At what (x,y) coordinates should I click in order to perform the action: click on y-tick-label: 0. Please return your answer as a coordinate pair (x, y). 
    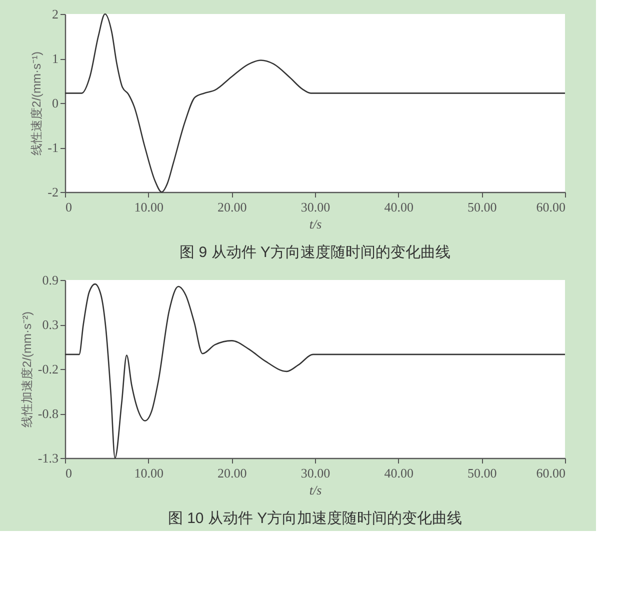
    Looking at the image, I should click on (55, 103).